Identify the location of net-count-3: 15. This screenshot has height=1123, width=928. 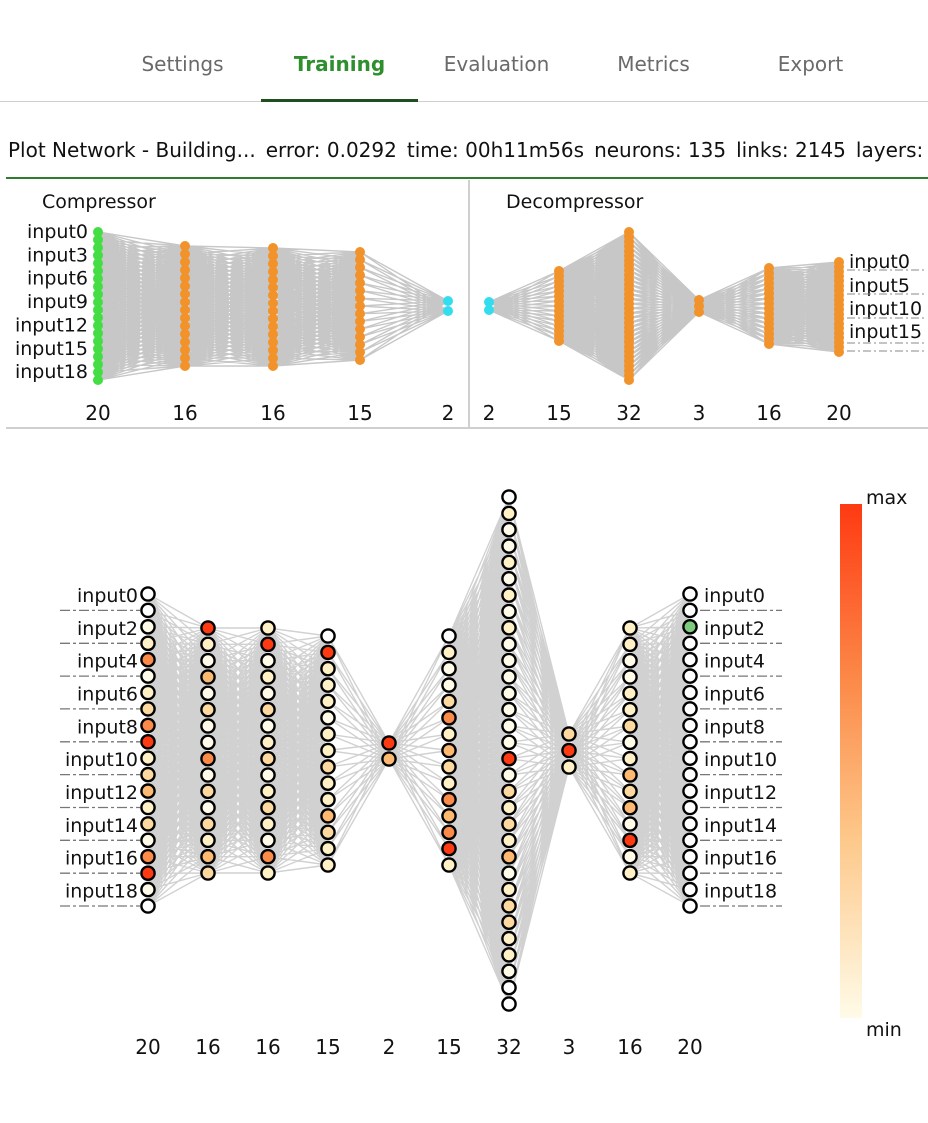
(327, 1047).